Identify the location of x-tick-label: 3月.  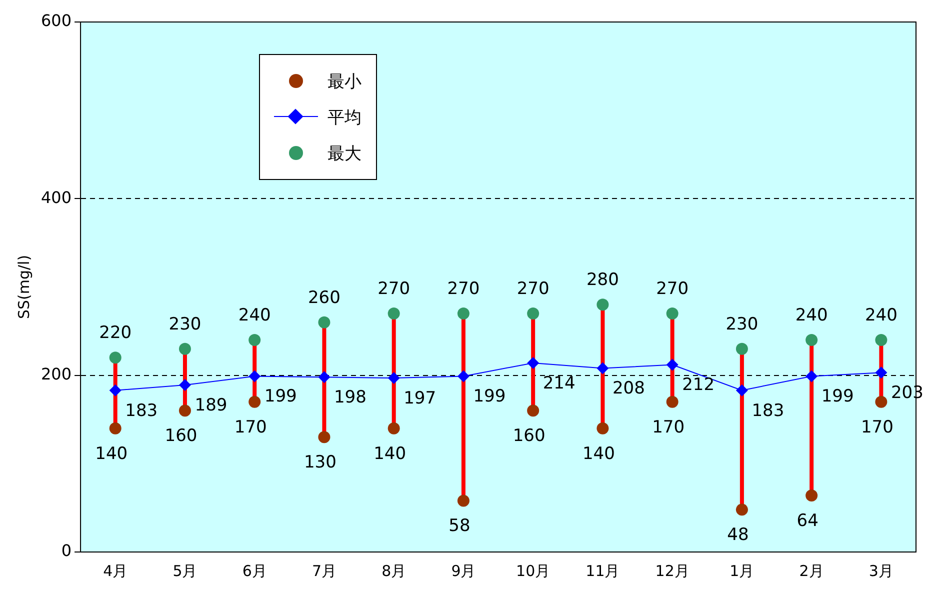
(881, 571).